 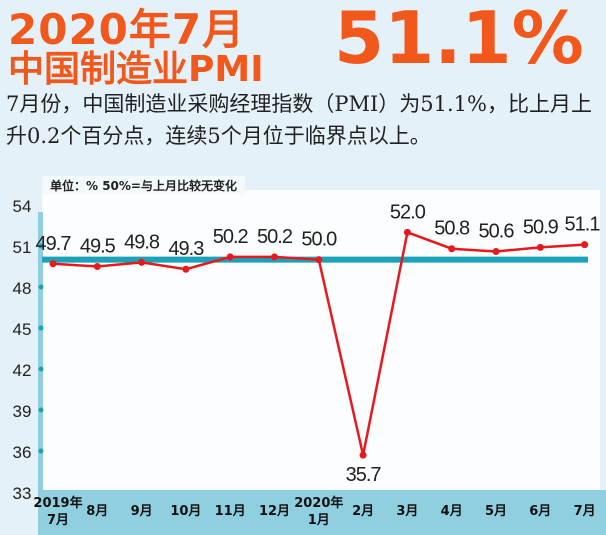 I want to click on data-label: 50.6, so click(x=497, y=231).